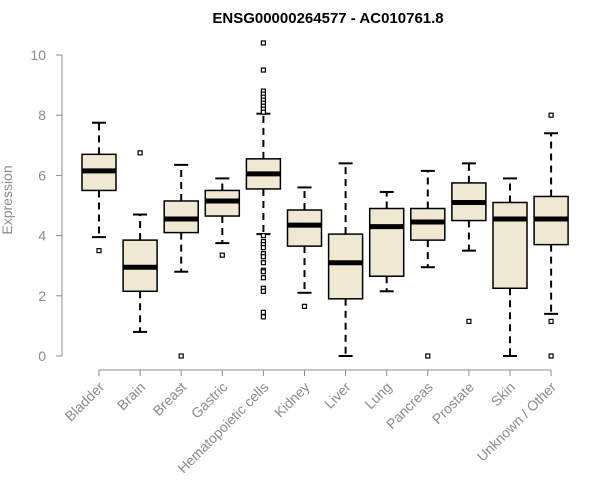  Describe the element at coordinates (99, 187) in the screenshot. I see `box-bladder` at that location.